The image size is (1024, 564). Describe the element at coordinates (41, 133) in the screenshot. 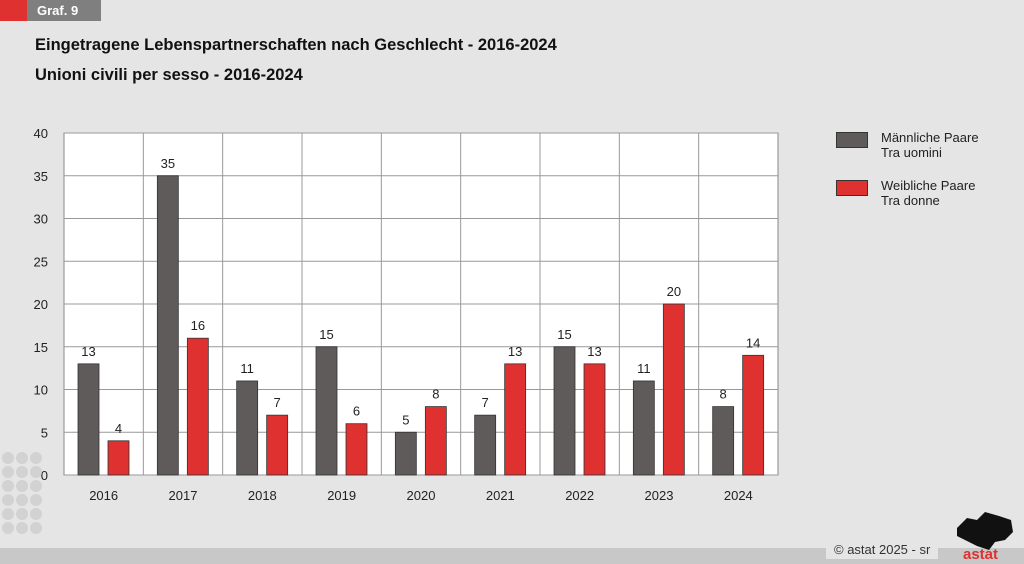

I see `y-tick-label: 40` at that location.